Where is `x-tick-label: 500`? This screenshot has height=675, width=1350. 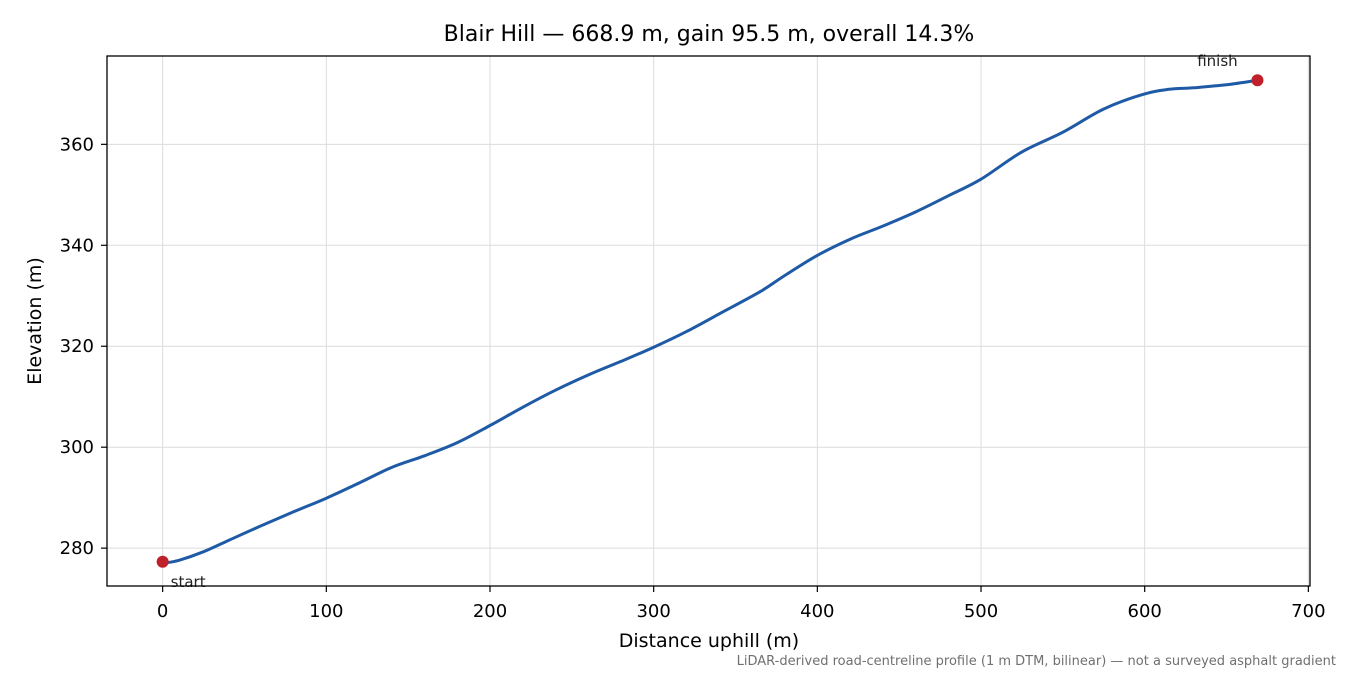
x-tick-label: 500 is located at coordinates (981, 611).